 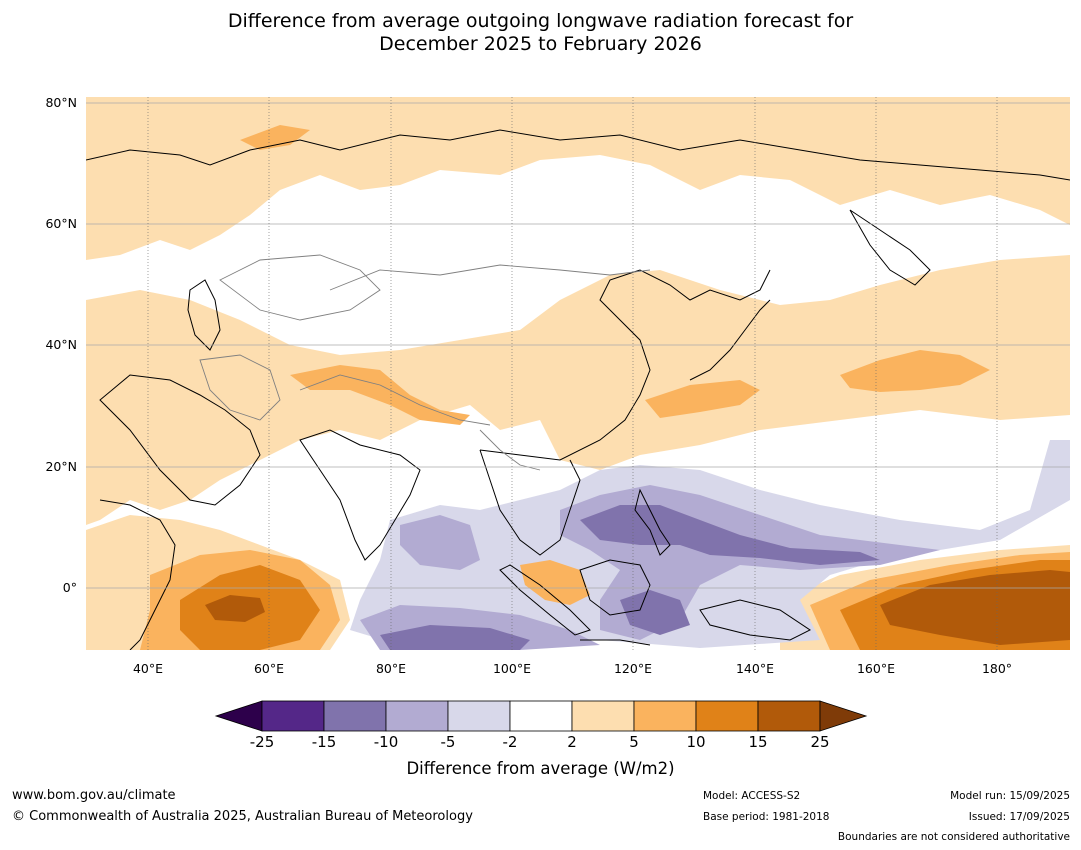 What do you see at coordinates (615, 642) in the screenshot?
I see `coast-java` at bounding box center [615, 642].